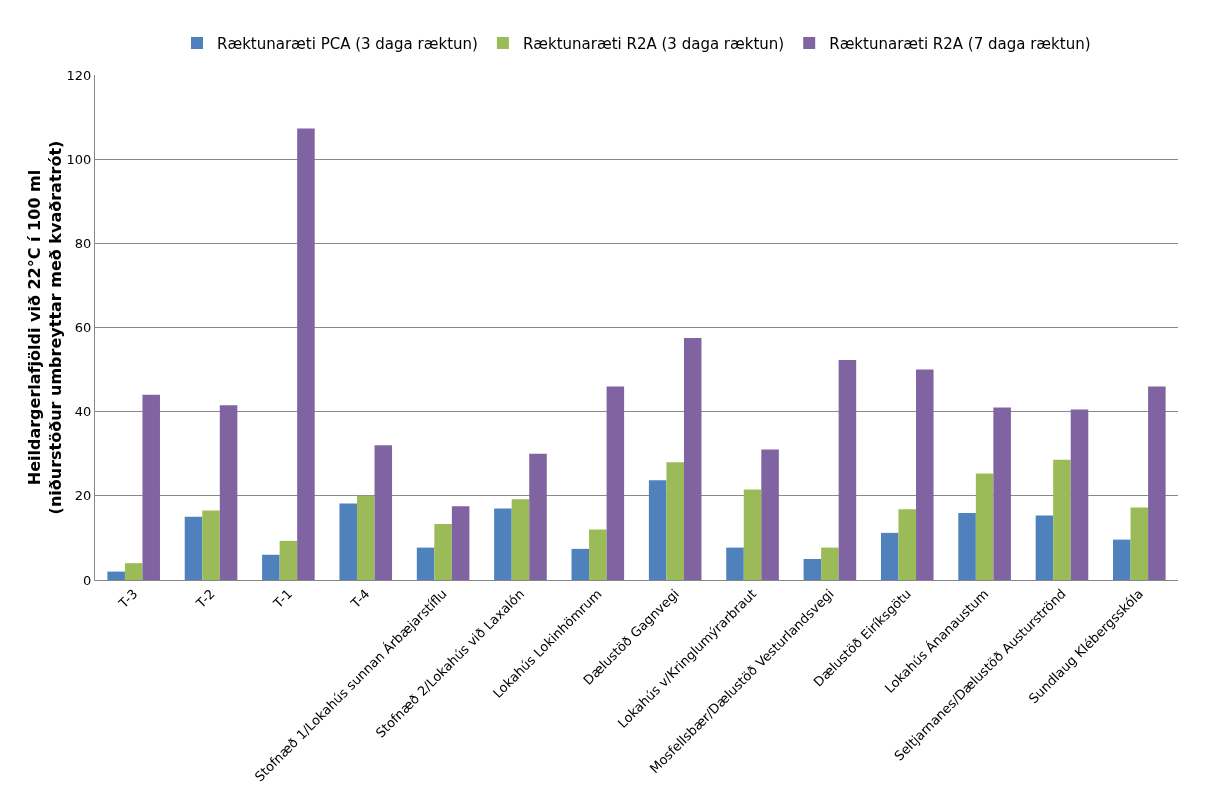 This screenshot has height=796, width=1213. What do you see at coordinates (205, 599) in the screenshot?
I see `x-tick-label: T-2` at bounding box center [205, 599].